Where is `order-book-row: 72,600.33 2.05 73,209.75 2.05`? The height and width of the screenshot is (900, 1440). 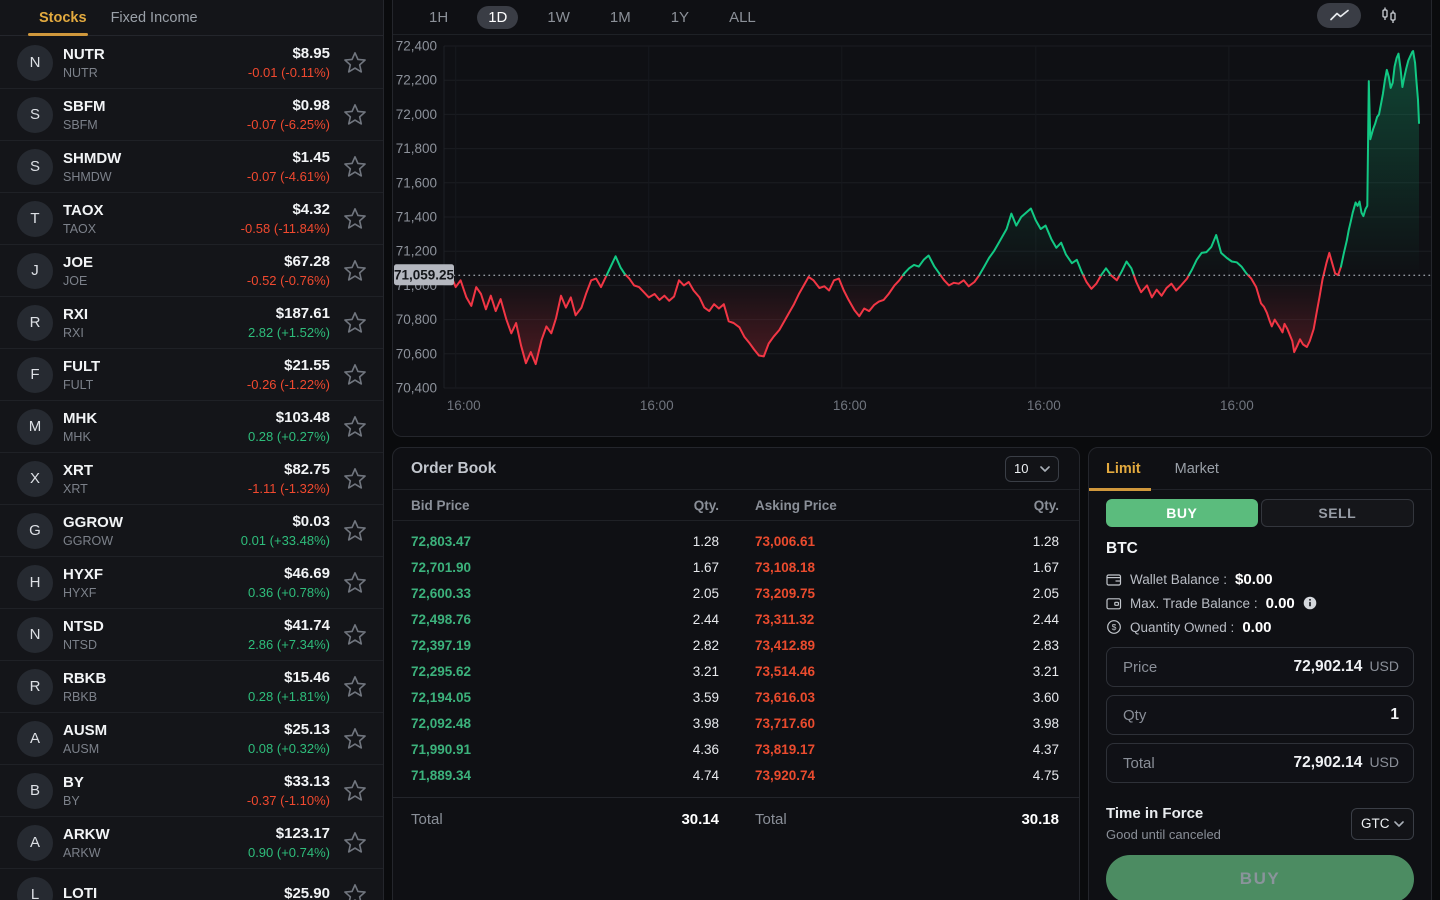 order-book-row: 72,600.33 2.05 73,209.75 2.05 is located at coordinates (736, 593).